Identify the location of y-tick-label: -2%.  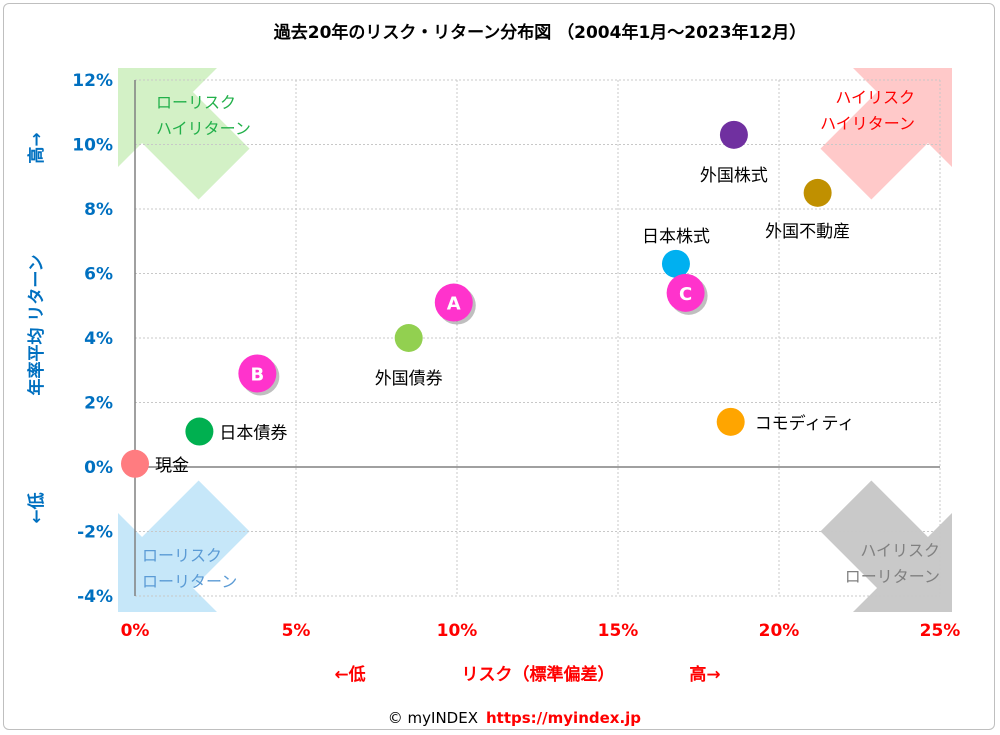
(95, 533).